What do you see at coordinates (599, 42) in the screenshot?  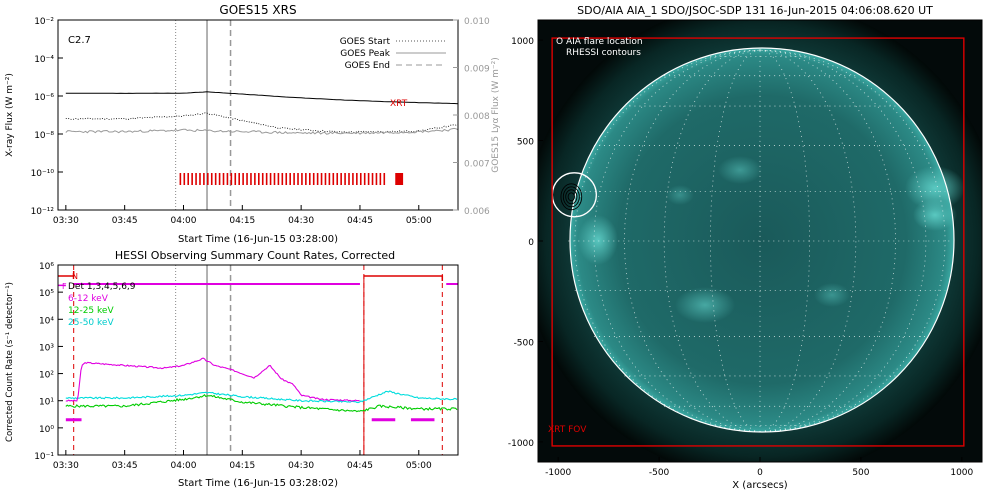 I see `legend-aia-flare: O AIA flare location` at bounding box center [599, 42].